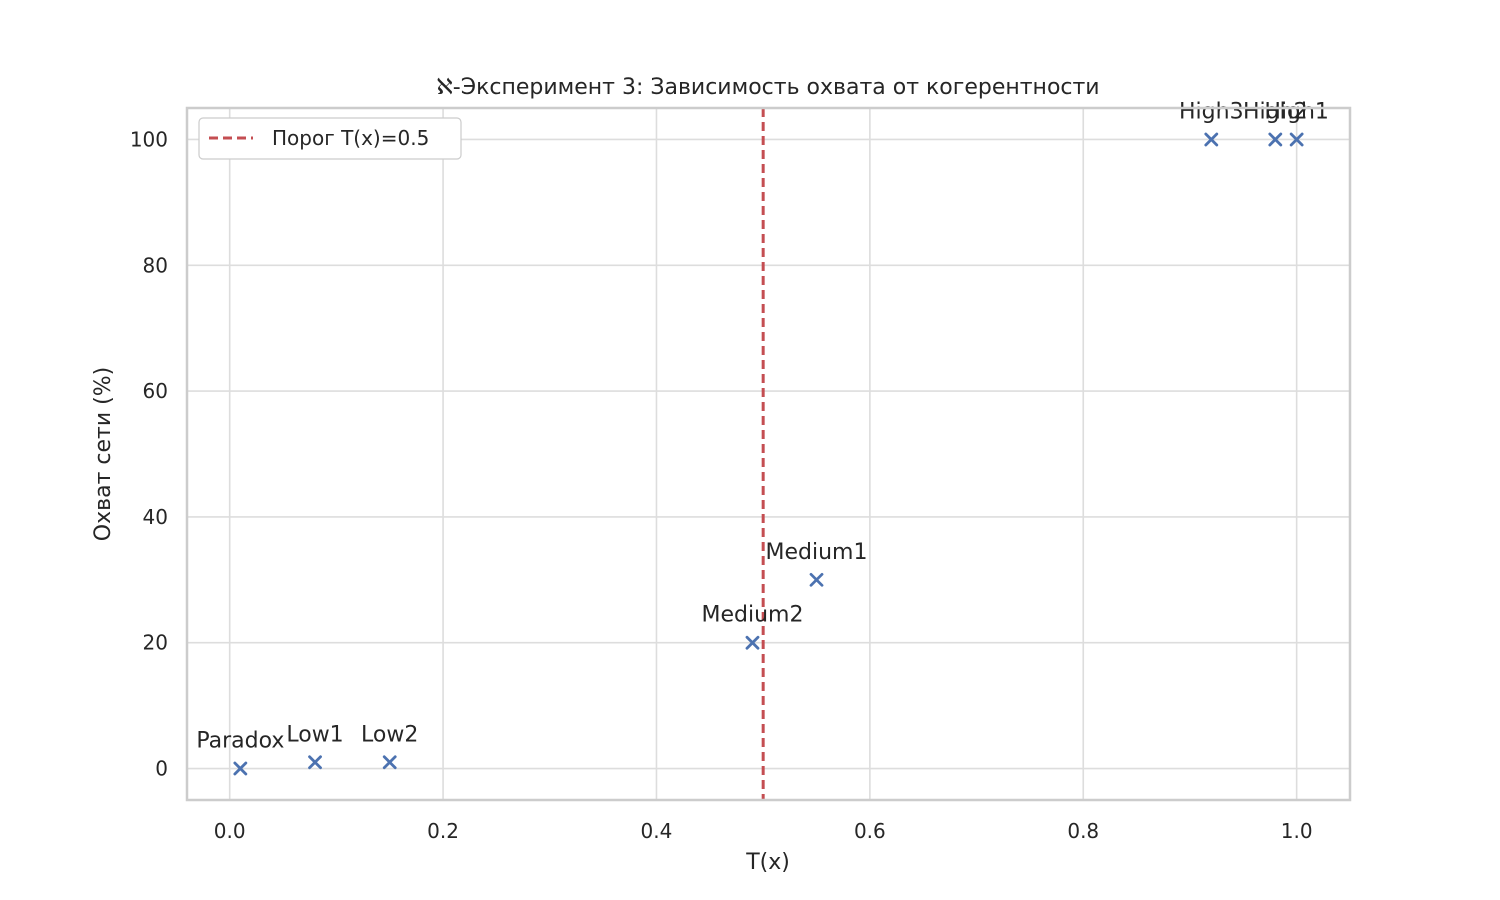 The height and width of the screenshot is (900, 1500). I want to click on y-axis-label: Охват сети (%), so click(103, 454).